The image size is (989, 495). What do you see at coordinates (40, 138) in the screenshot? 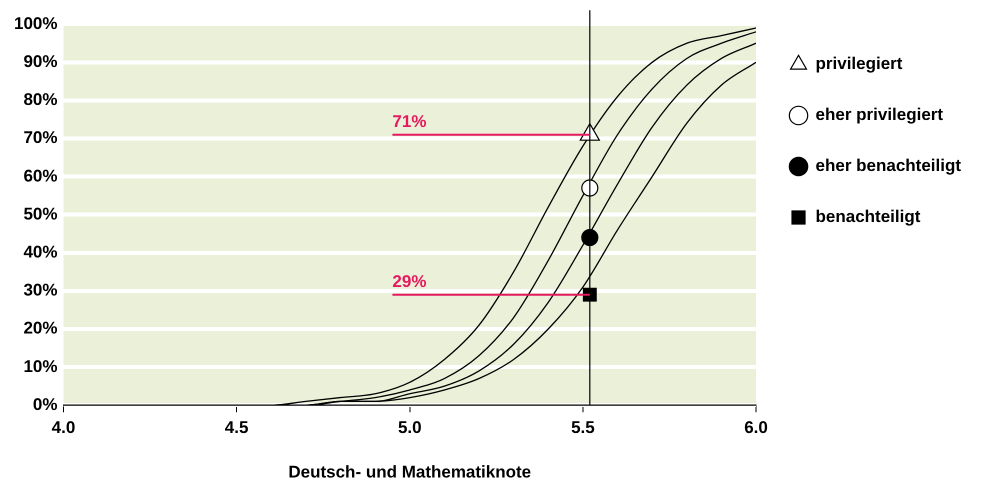
I see `y-tick-label: 70%` at bounding box center [40, 138].